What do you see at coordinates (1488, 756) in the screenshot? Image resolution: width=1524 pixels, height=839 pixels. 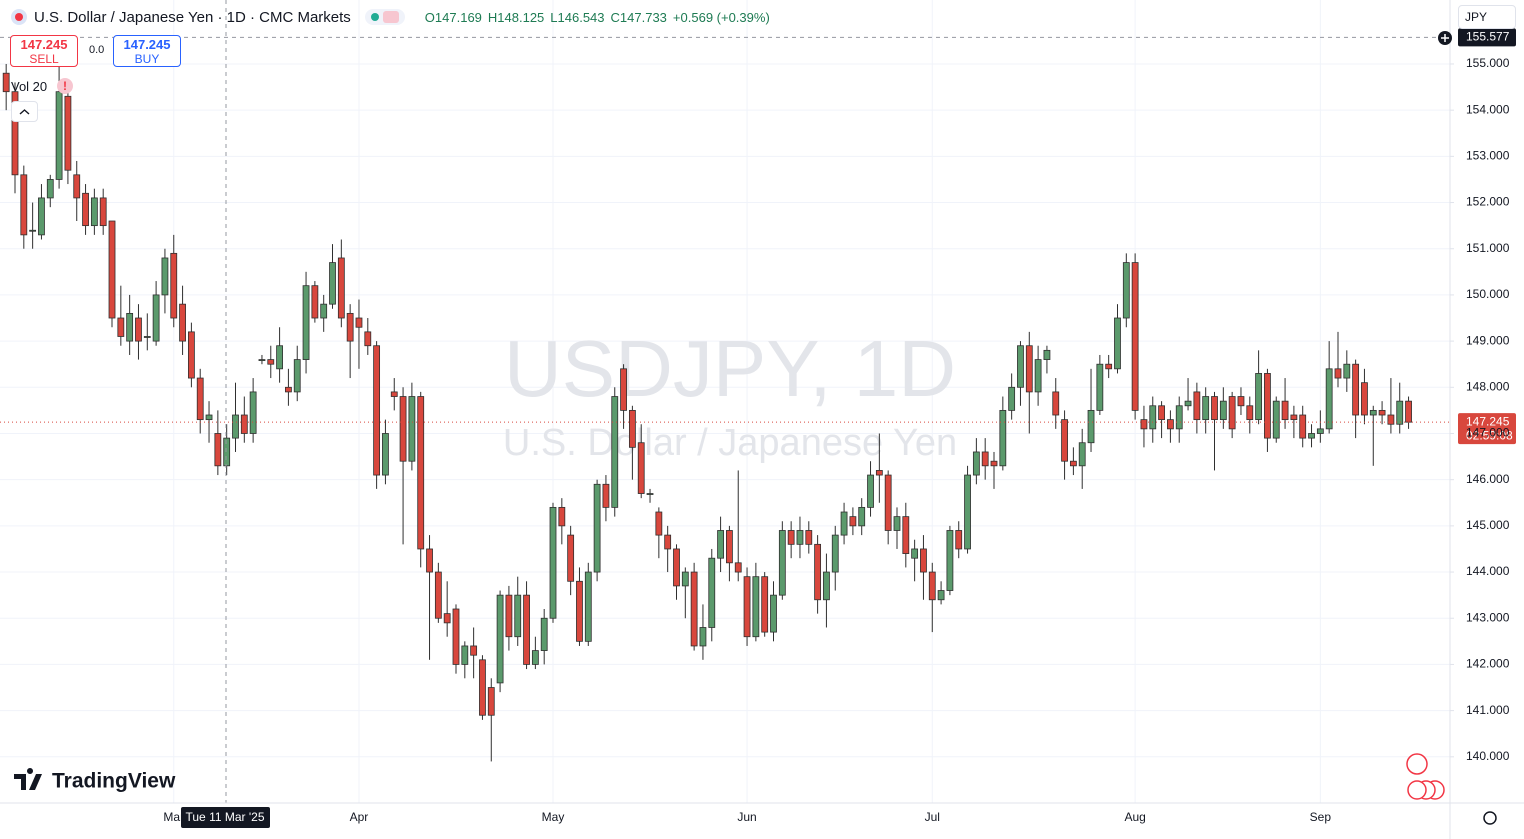 I see `y-tick-label: 140.000` at bounding box center [1488, 756].